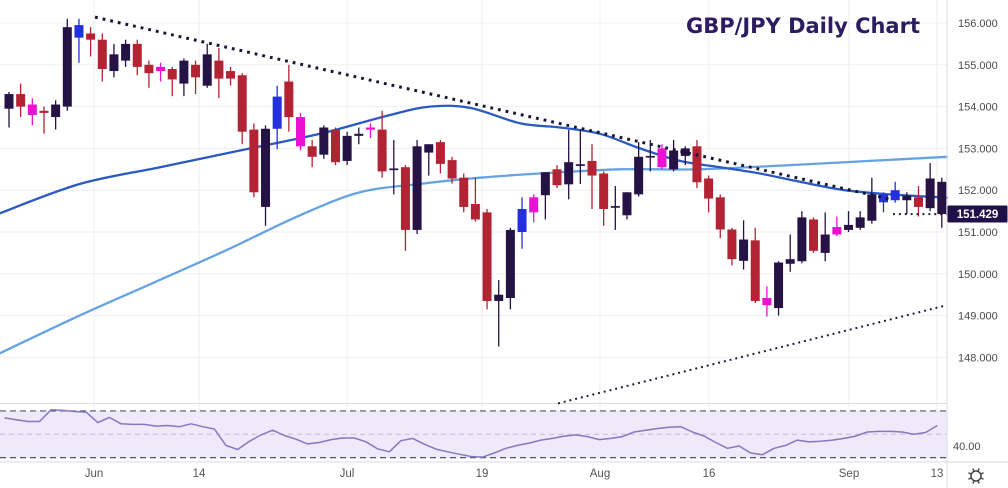 The image size is (1008, 488). What do you see at coordinates (803, 26) in the screenshot?
I see `chart-title: GBP/JPY Daily Chart` at bounding box center [803, 26].